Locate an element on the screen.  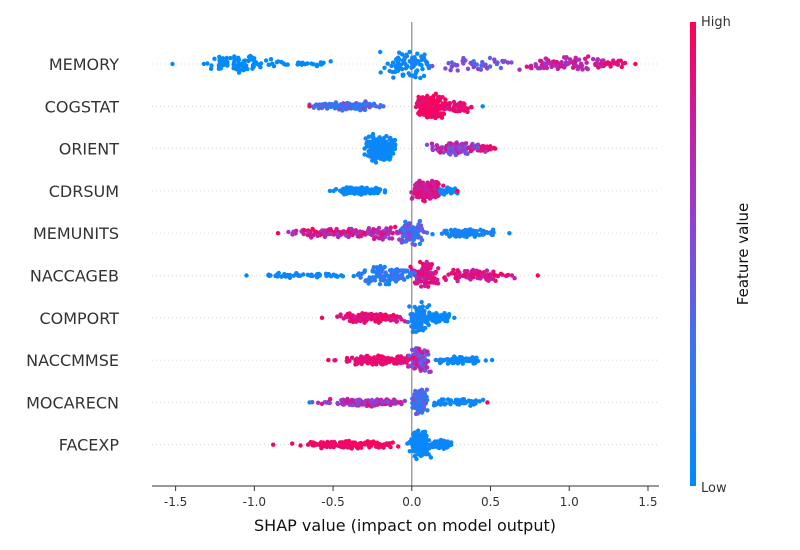
colorbar-high-label: High is located at coordinates (716, 22).